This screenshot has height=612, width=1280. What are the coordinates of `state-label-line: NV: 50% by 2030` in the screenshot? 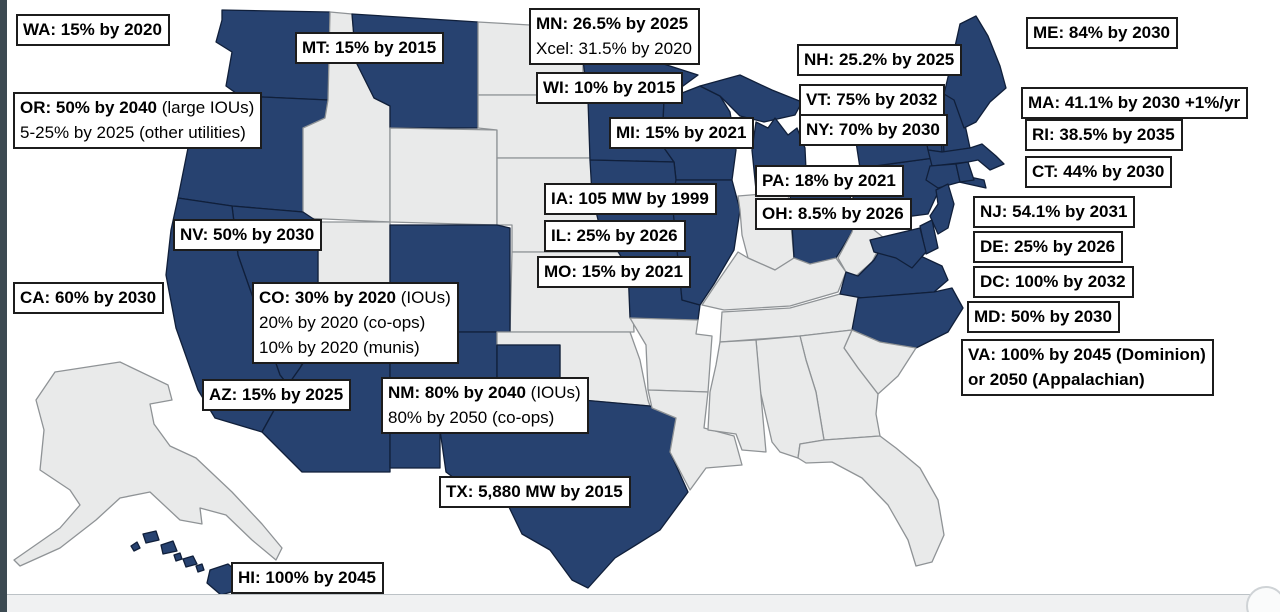 It's located at (247, 234).